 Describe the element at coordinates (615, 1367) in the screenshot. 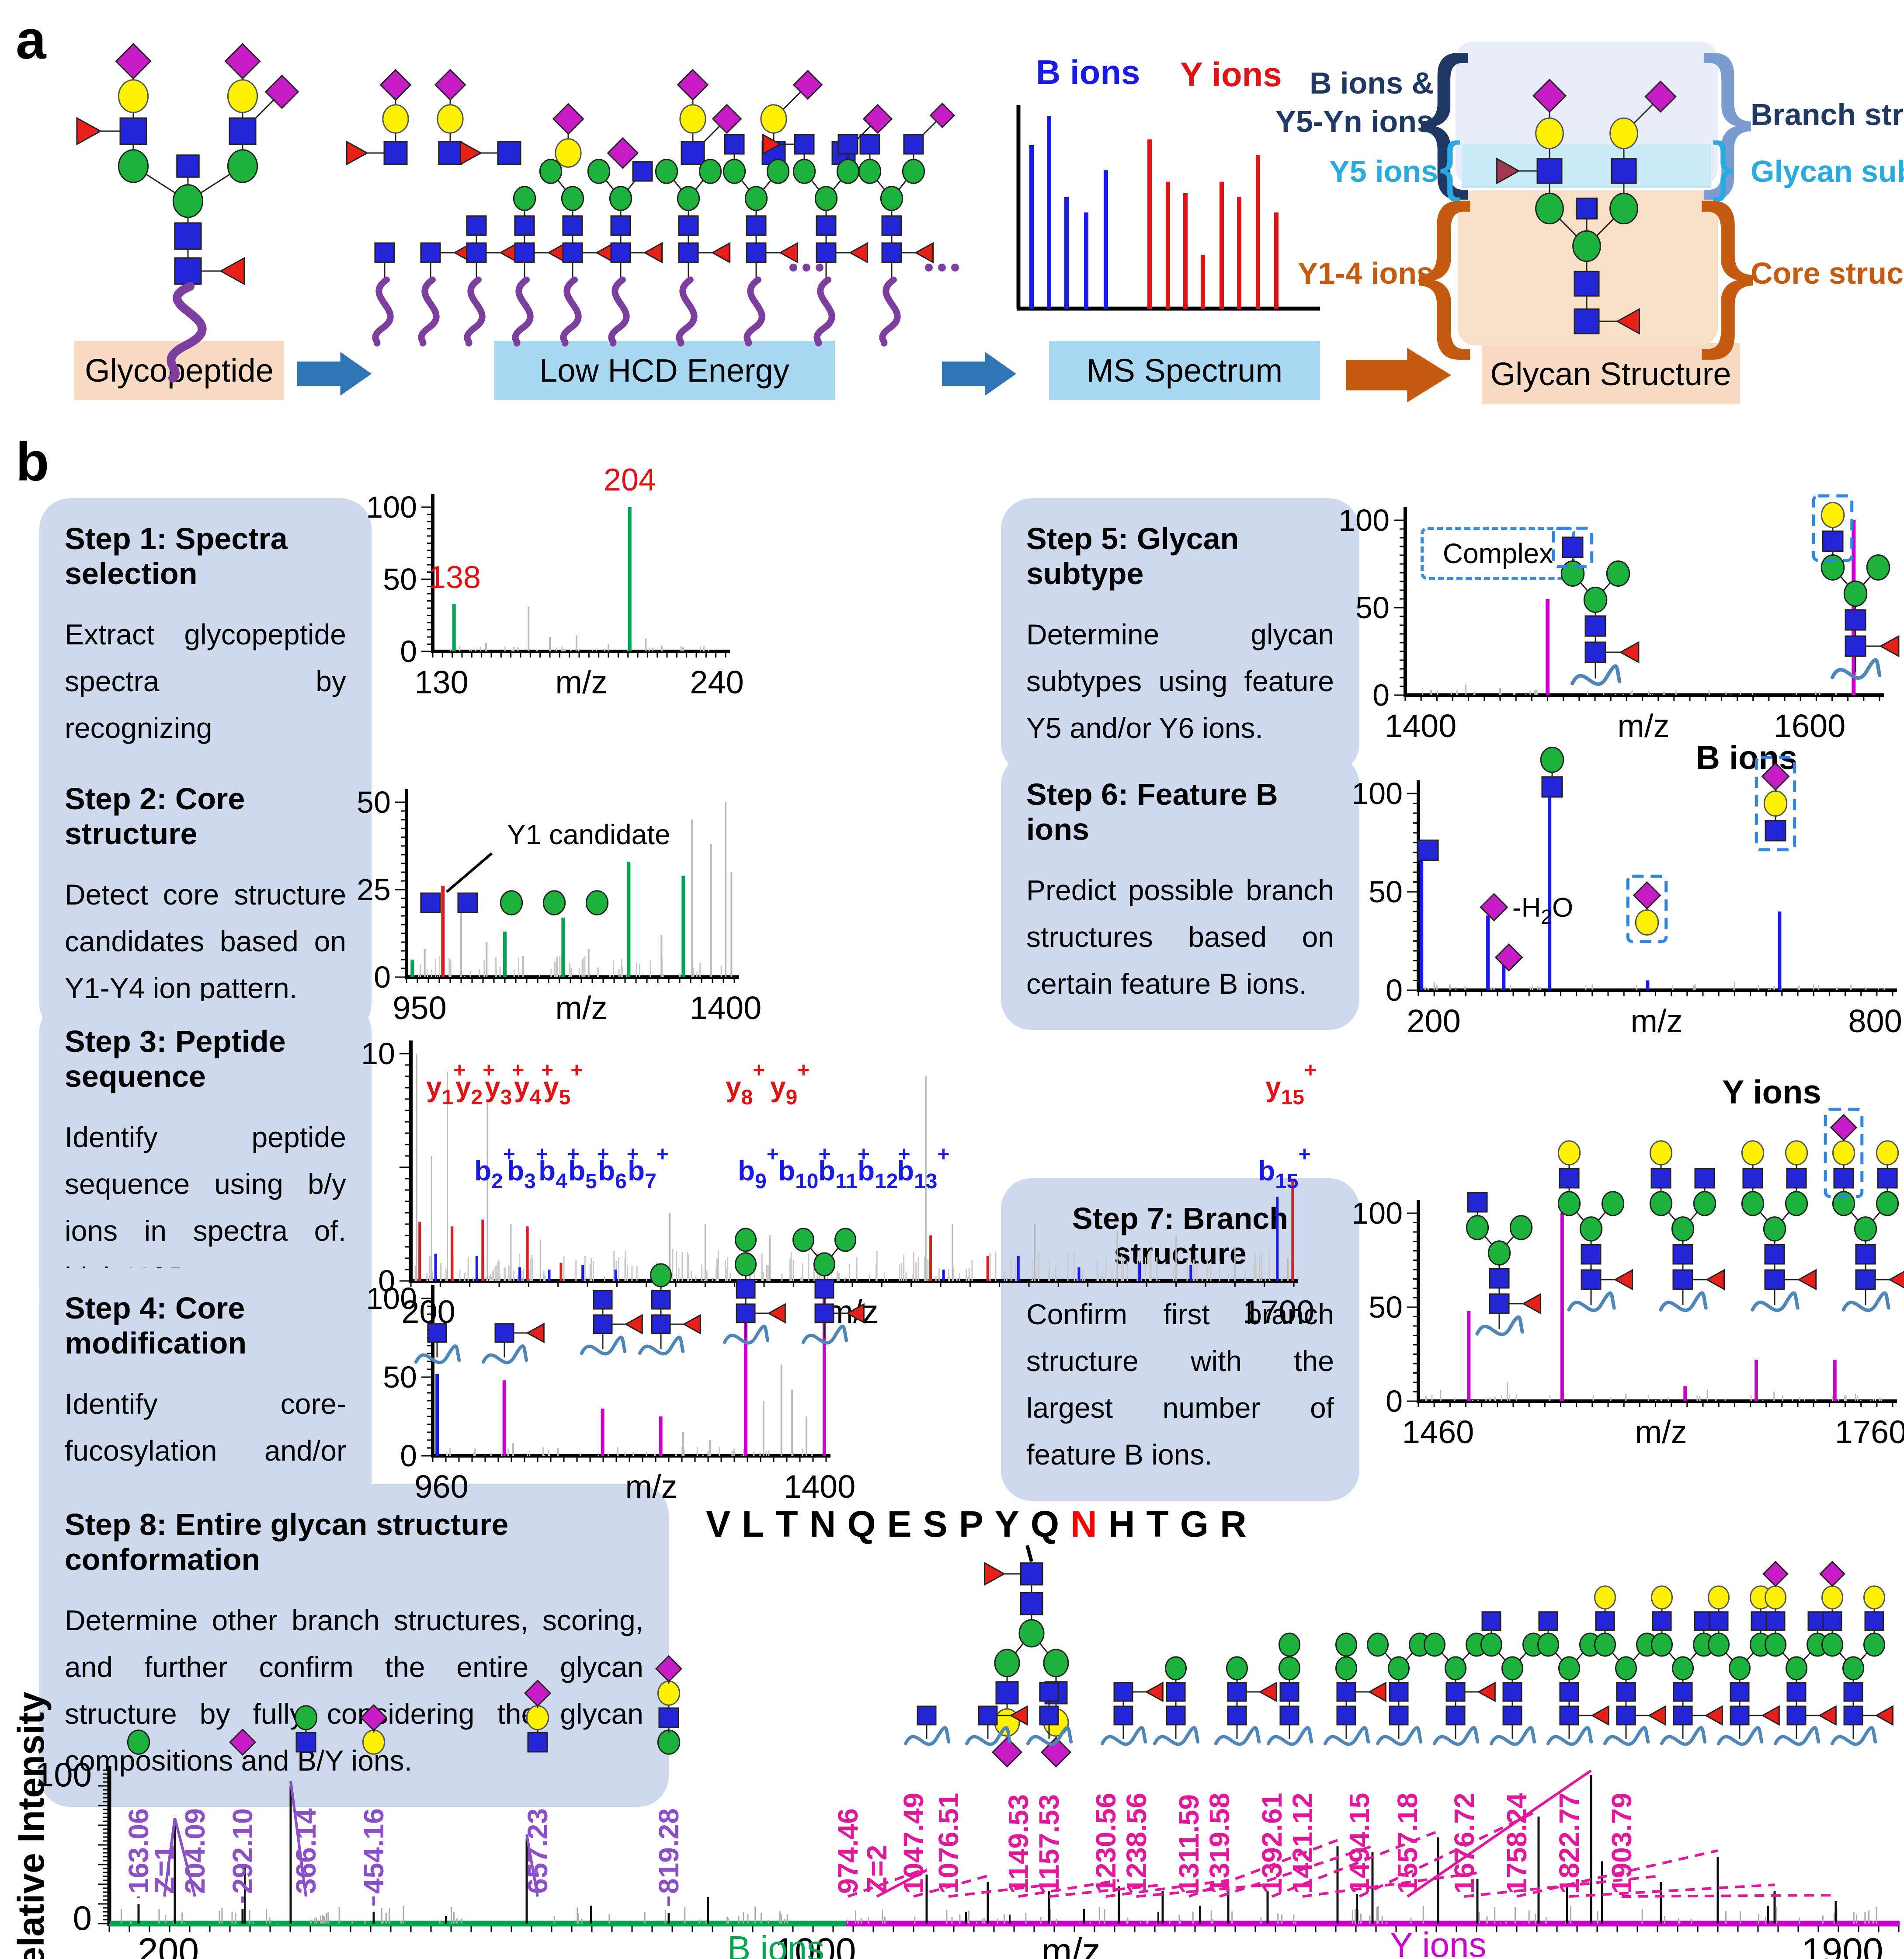

I see `step4-spectrum: 0 50 100 960 m/z 1400` at that location.